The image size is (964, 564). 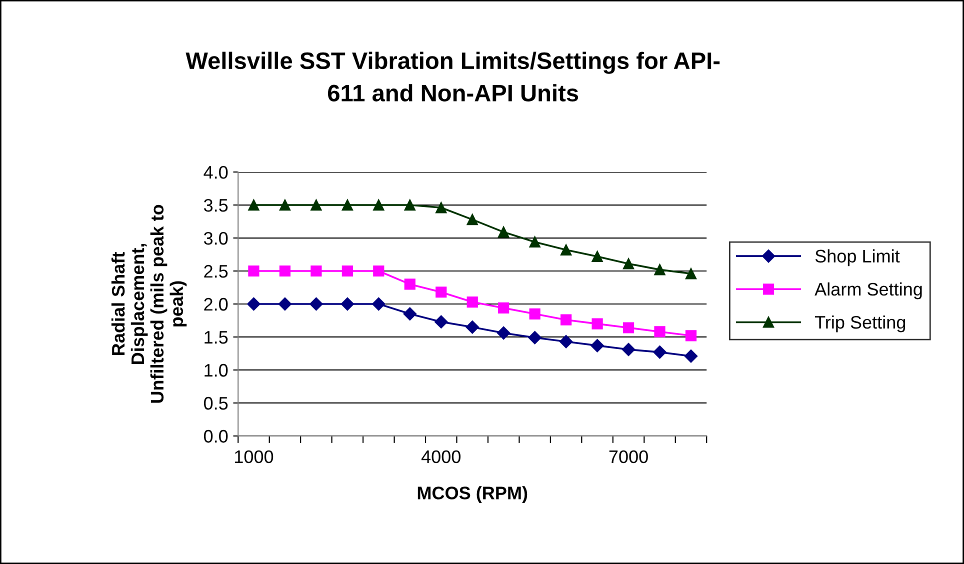 What do you see at coordinates (441, 457) in the screenshot?
I see `x-tick-label: 4000` at bounding box center [441, 457].